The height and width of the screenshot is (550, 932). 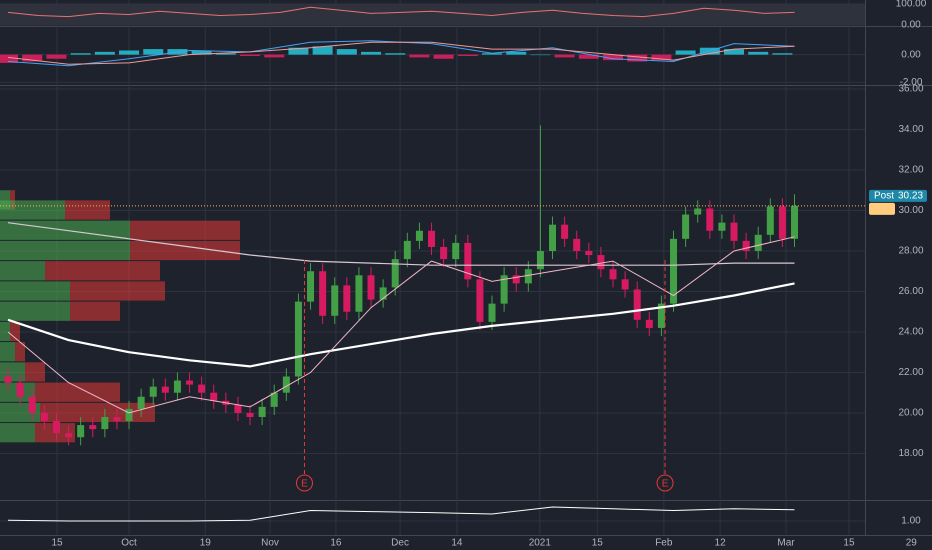 I want to click on y-tick-label: 1.00, so click(x=911, y=521).